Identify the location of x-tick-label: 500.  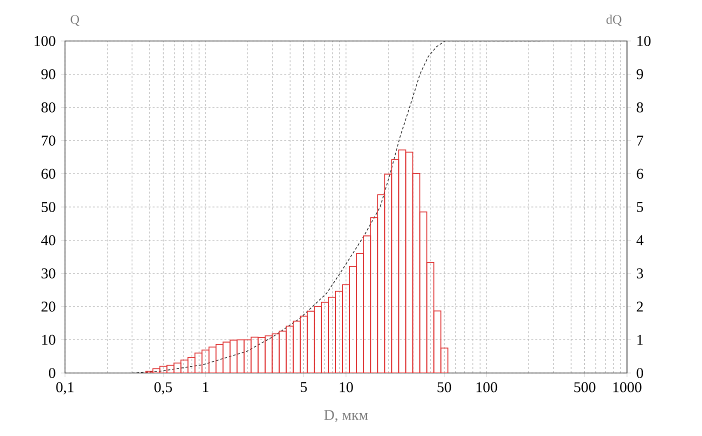
(585, 387).